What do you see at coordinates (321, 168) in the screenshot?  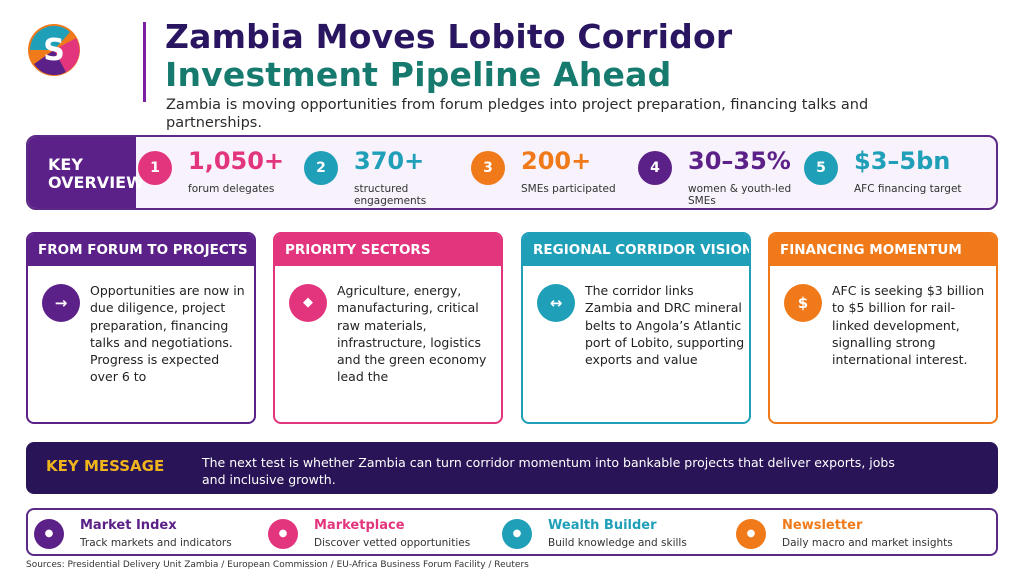 I see `stat-number-badge: 2` at bounding box center [321, 168].